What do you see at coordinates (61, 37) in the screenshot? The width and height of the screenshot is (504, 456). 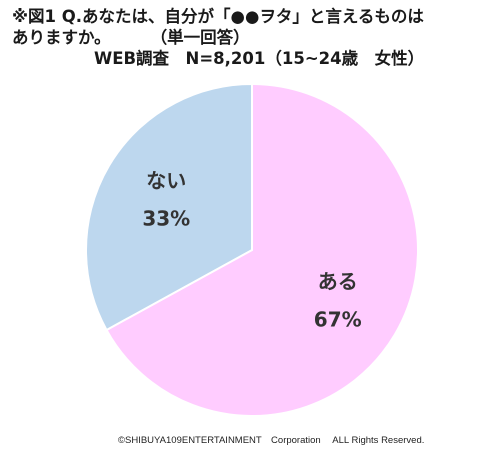 I see `title-question-end: ありますか。` at bounding box center [61, 37].